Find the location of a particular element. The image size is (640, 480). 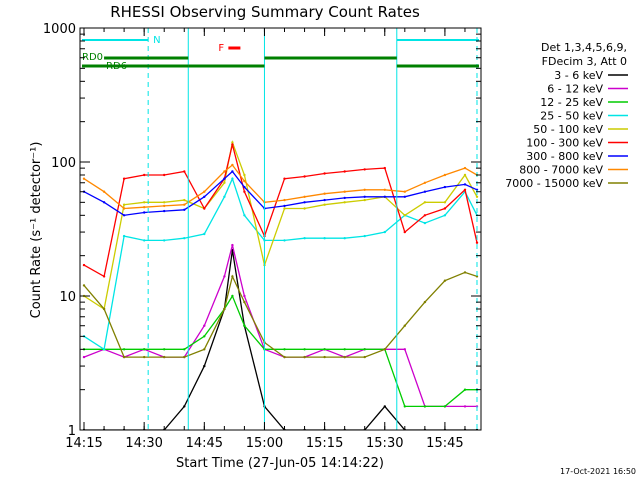

legend-header-line-1: Det 1,3,4,5,6,9, is located at coordinates (584, 47).